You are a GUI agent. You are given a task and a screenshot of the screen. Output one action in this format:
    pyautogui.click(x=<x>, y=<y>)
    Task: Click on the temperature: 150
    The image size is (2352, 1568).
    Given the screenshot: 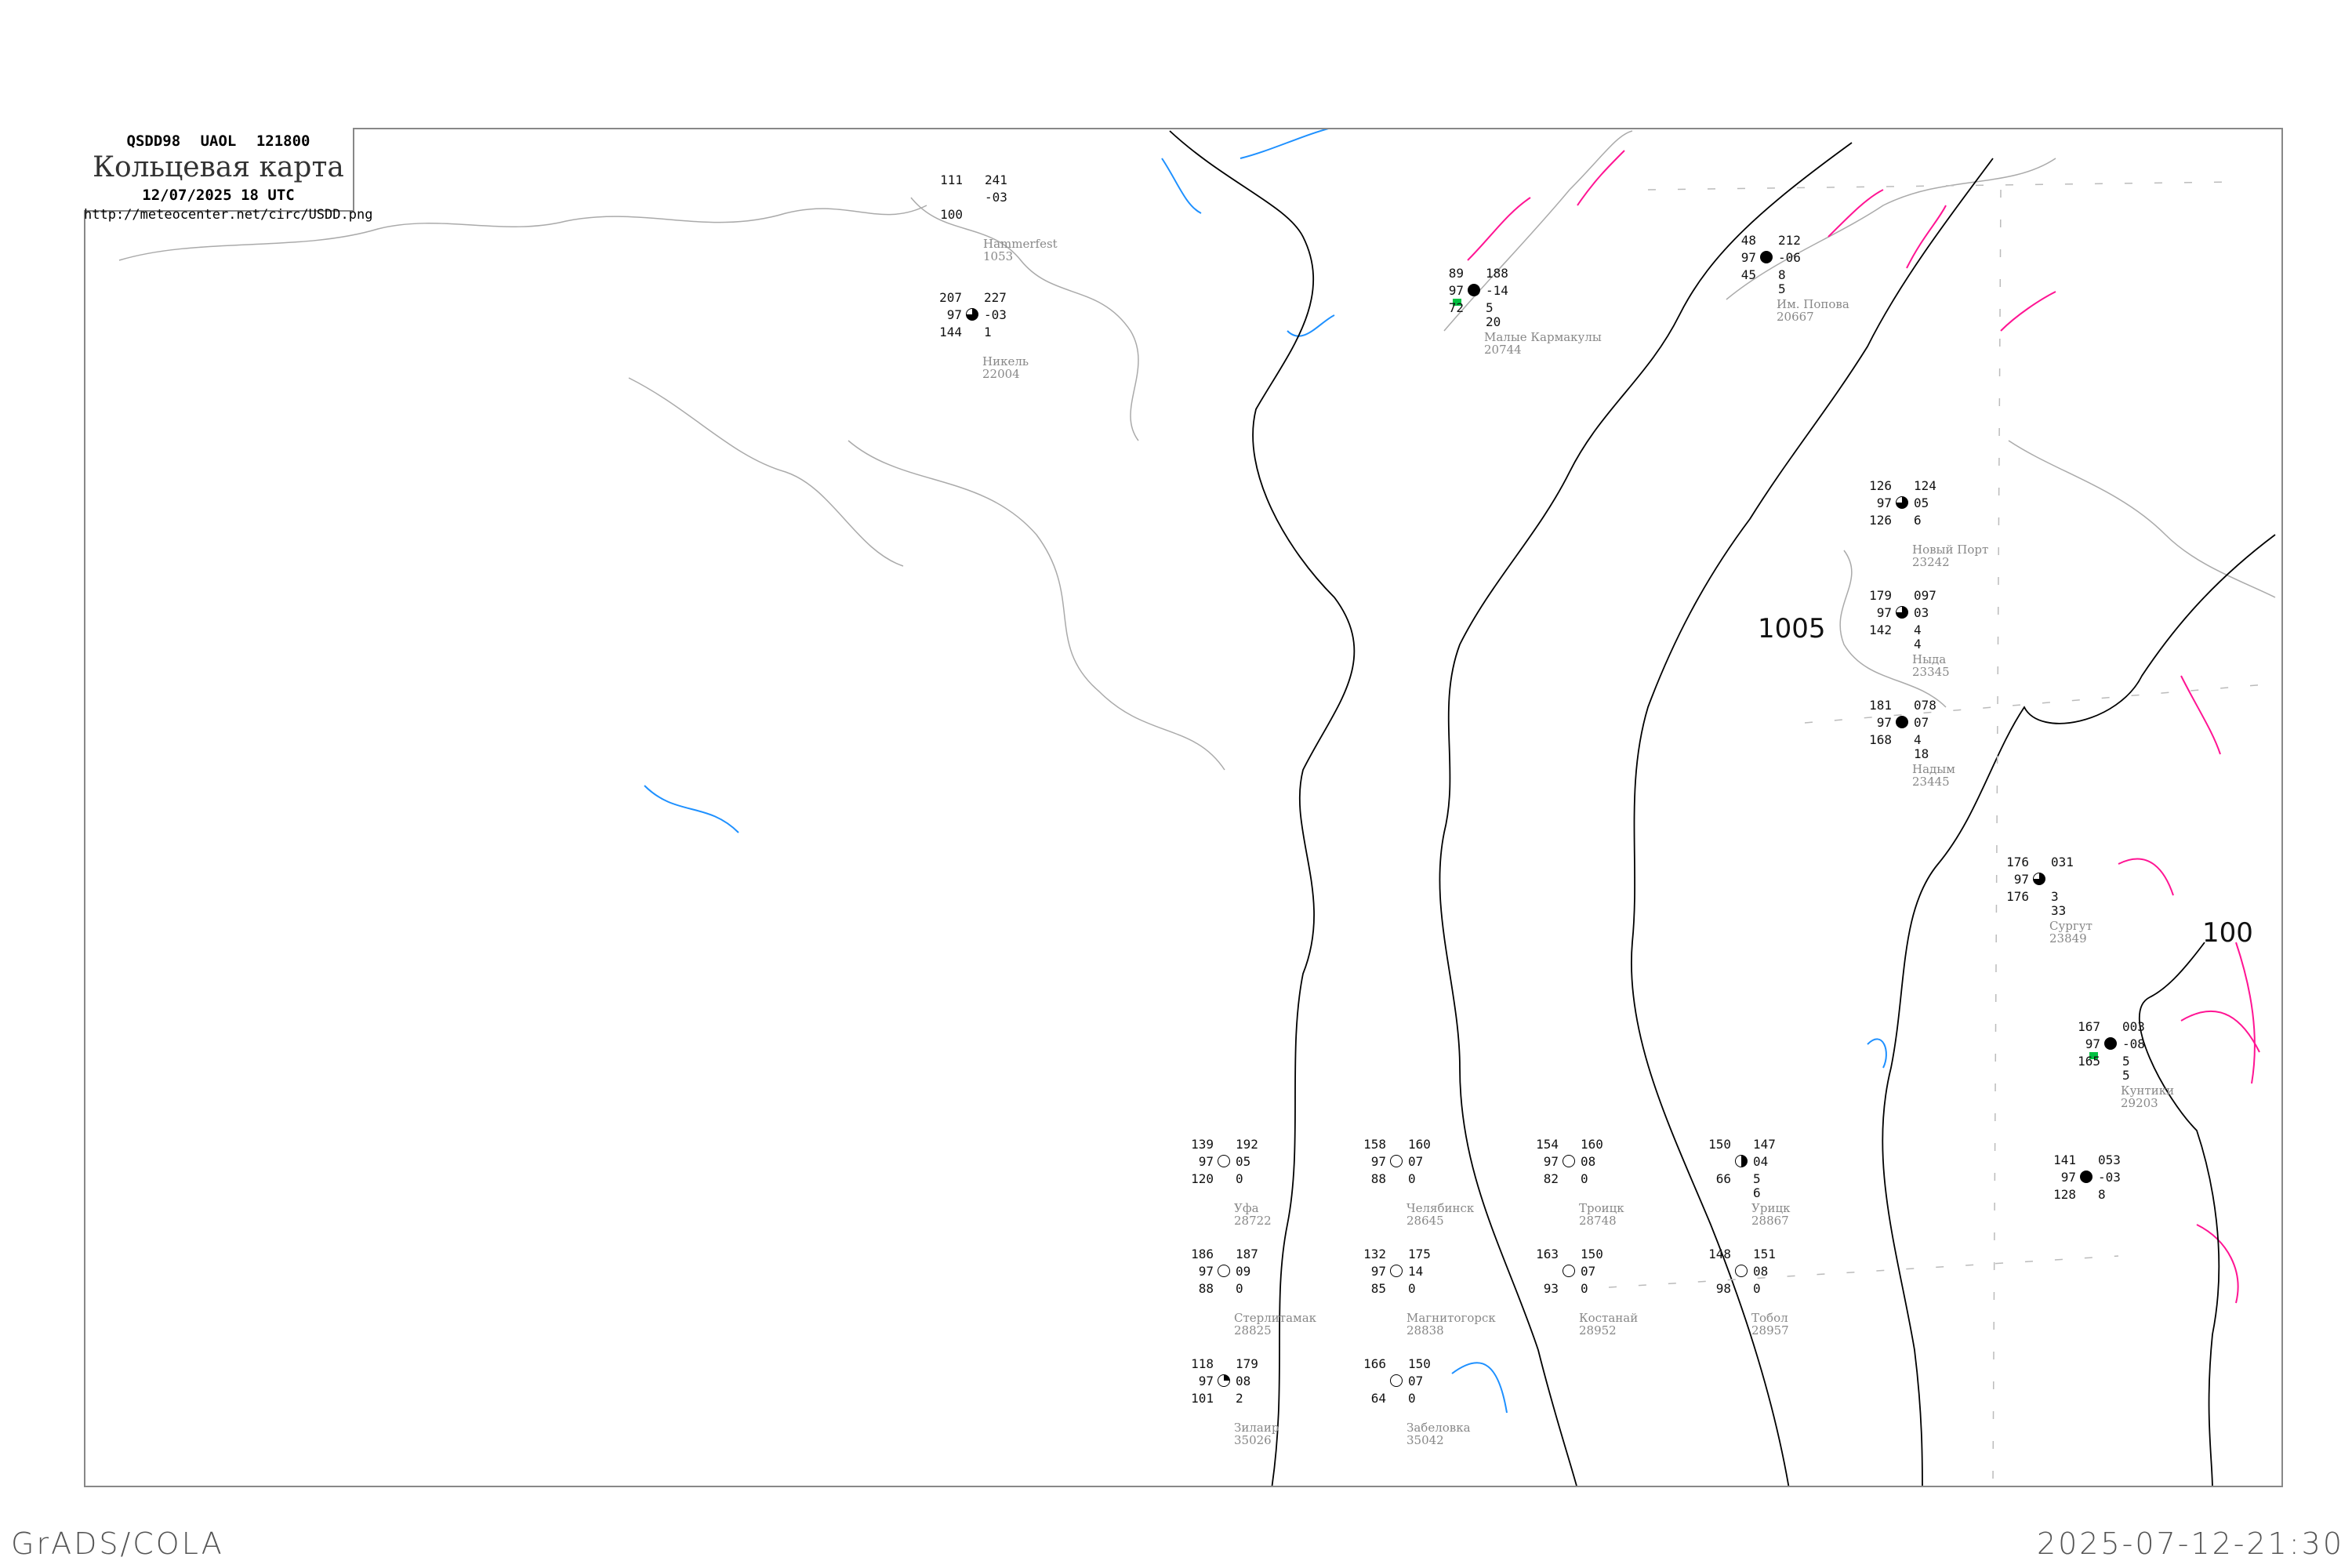 What is the action you would take?
    pyautogui.click(x=1719, y=1144)
    